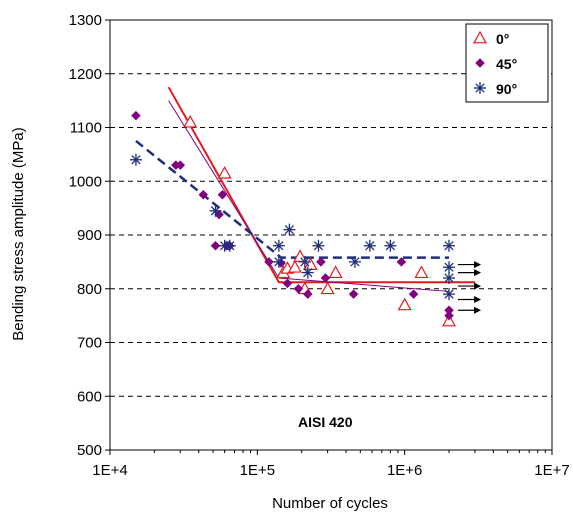 The height and width of the screenshot is (514, 573). Describe the element at coordinates (86, 128) in the screenshot. I see `y-tick-label: 1100` at that location.